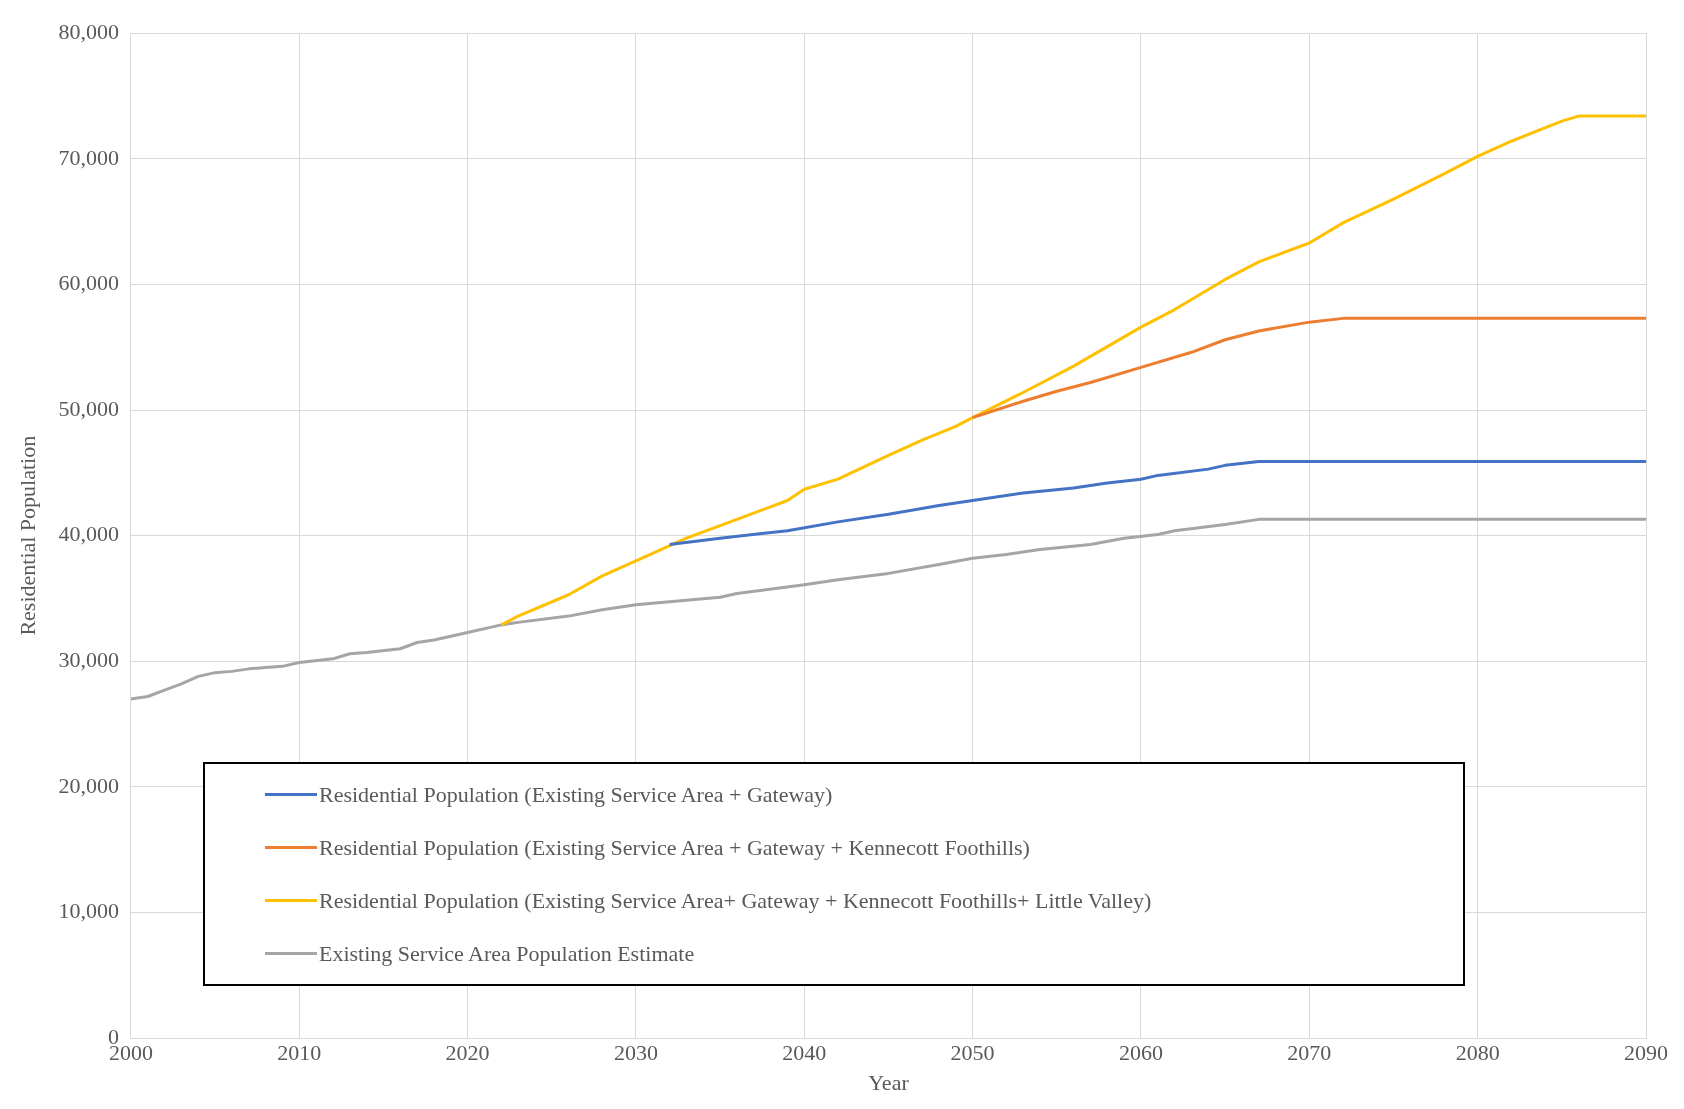 This screenshot has width=1684, height=1109. What do you see at coordinates (972, 1053) in the screenshot?
I see `x-tick-label: 2050` at bounding box center [972, 1053].